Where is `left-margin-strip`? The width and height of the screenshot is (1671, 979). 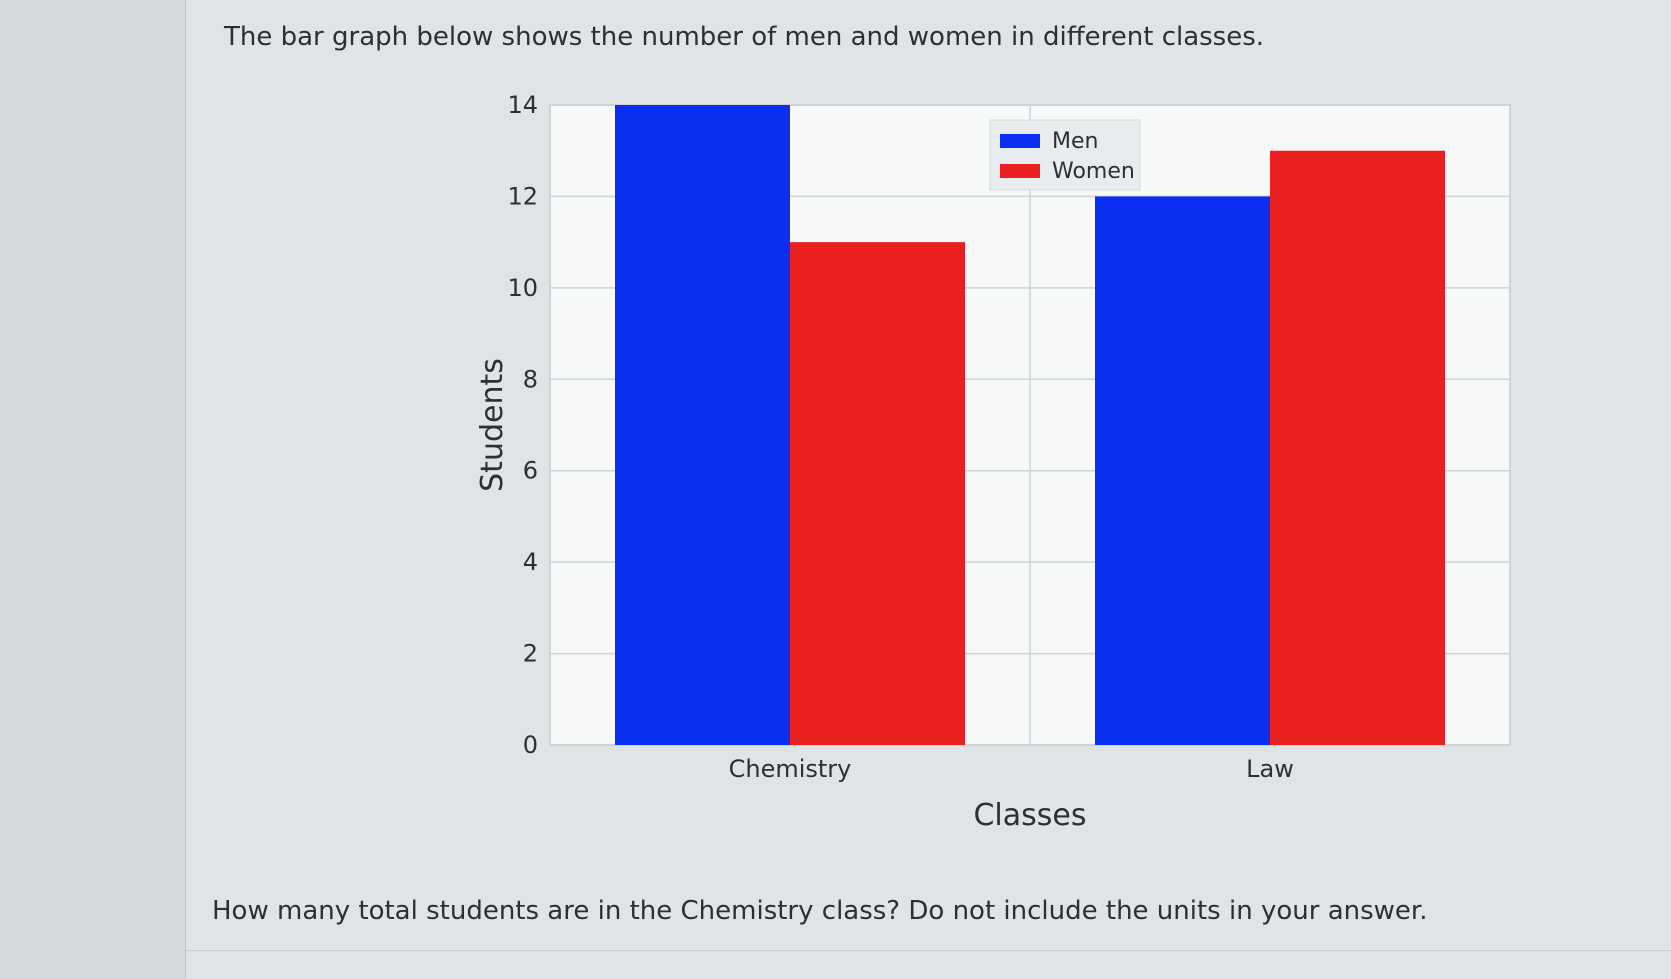 left-margin-strip is located at coordinates (93, 489).